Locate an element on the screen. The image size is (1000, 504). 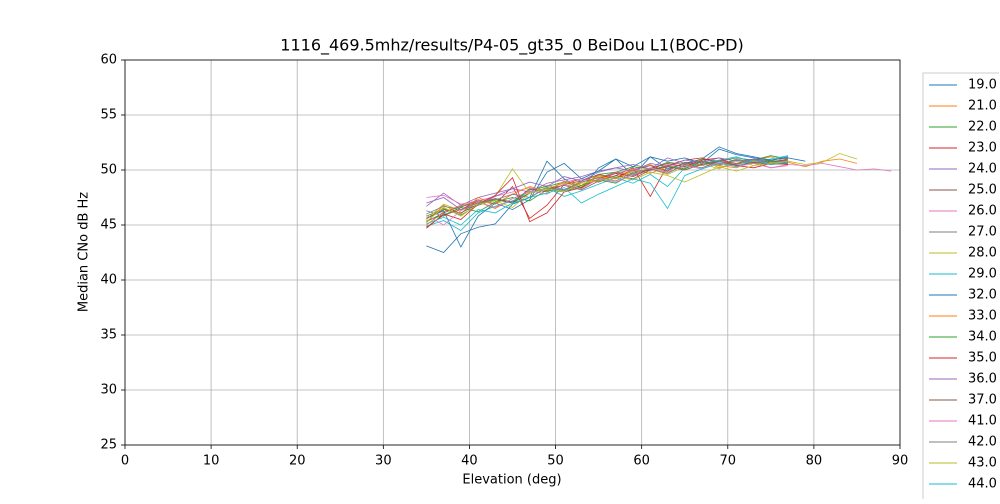
legend-label: 37.0 is located at coordinates (982, 400).